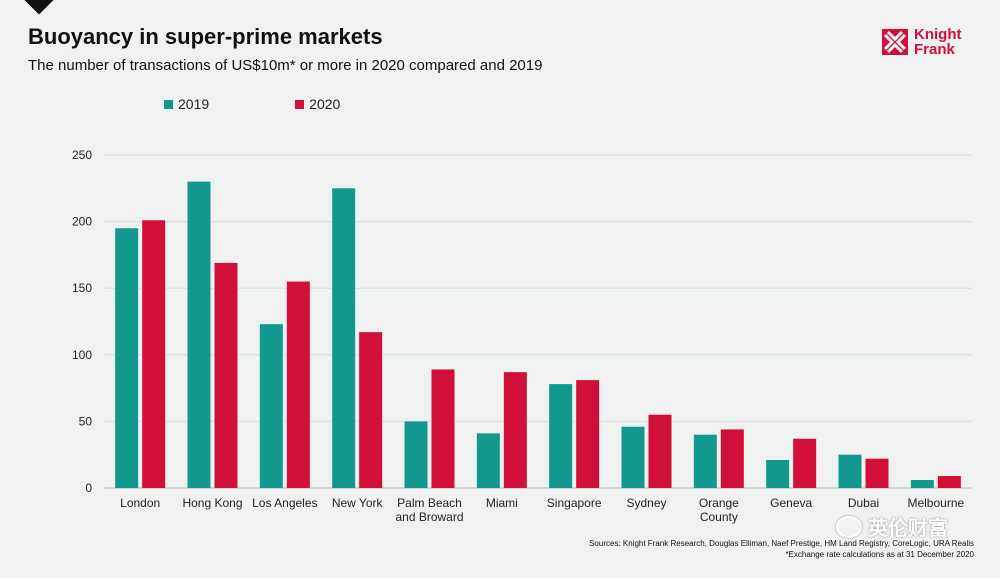 The width and height of the screenshot is (1000, 578). I want to click on x-tick-label-melbourne: Melbourne, so click(935, 503).